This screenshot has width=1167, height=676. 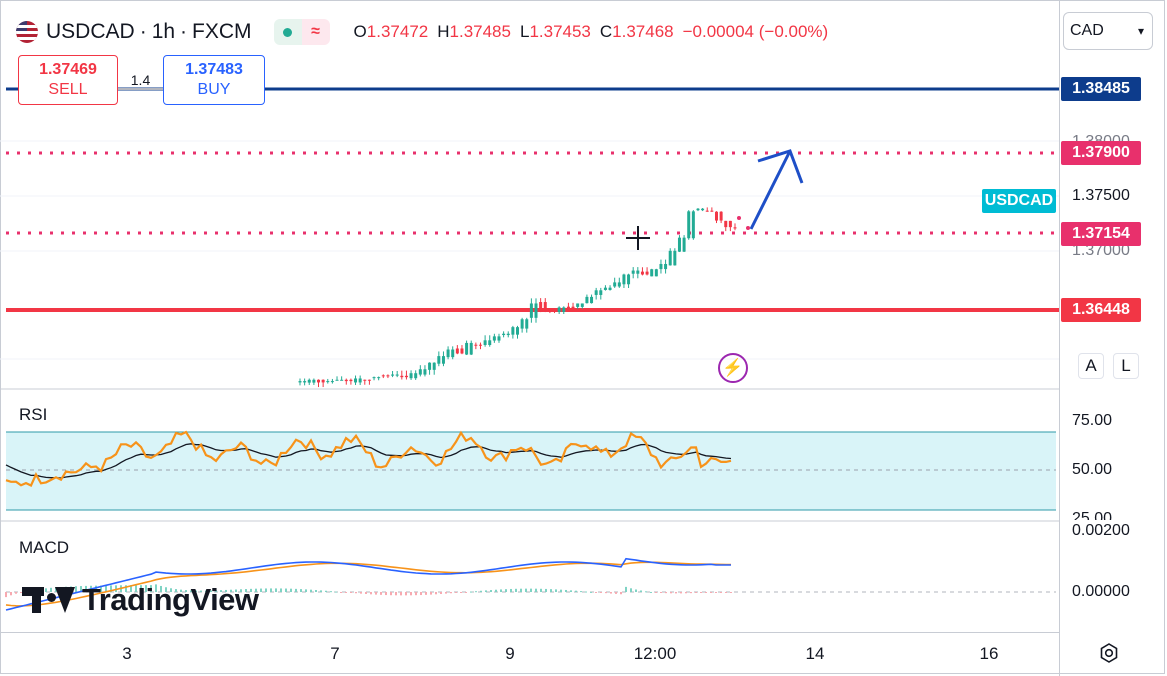 I want to click on market-status-pill: ≈, so click(x=301, y=32).